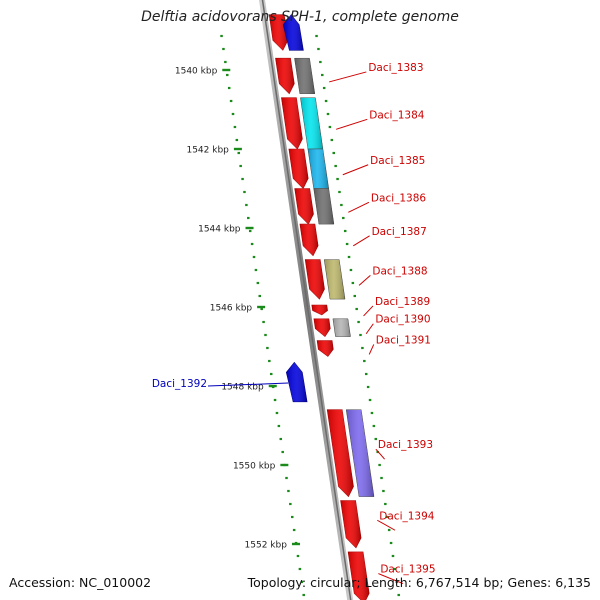 Image resolution: width=600 pixels, height=600 pixels. What do you see at coordinates (403, 340) in the screenshot?
I see `gene-label: Daci_1391` at bounding box center [403, 340].